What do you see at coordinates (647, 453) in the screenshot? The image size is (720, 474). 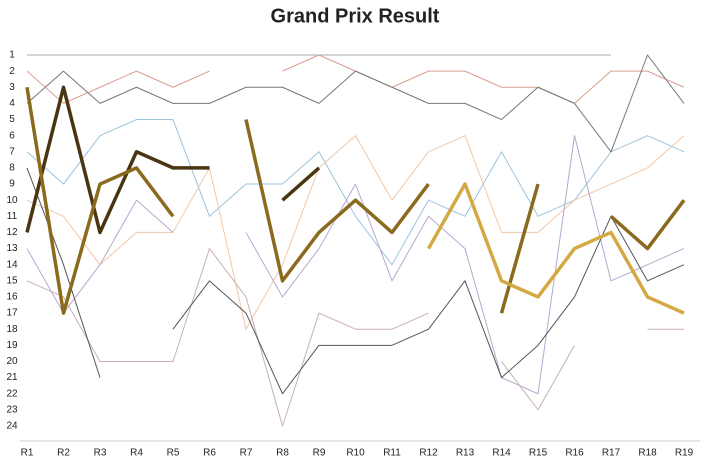 I see `x-tick-label: R18` at bounding box center [647, 453].